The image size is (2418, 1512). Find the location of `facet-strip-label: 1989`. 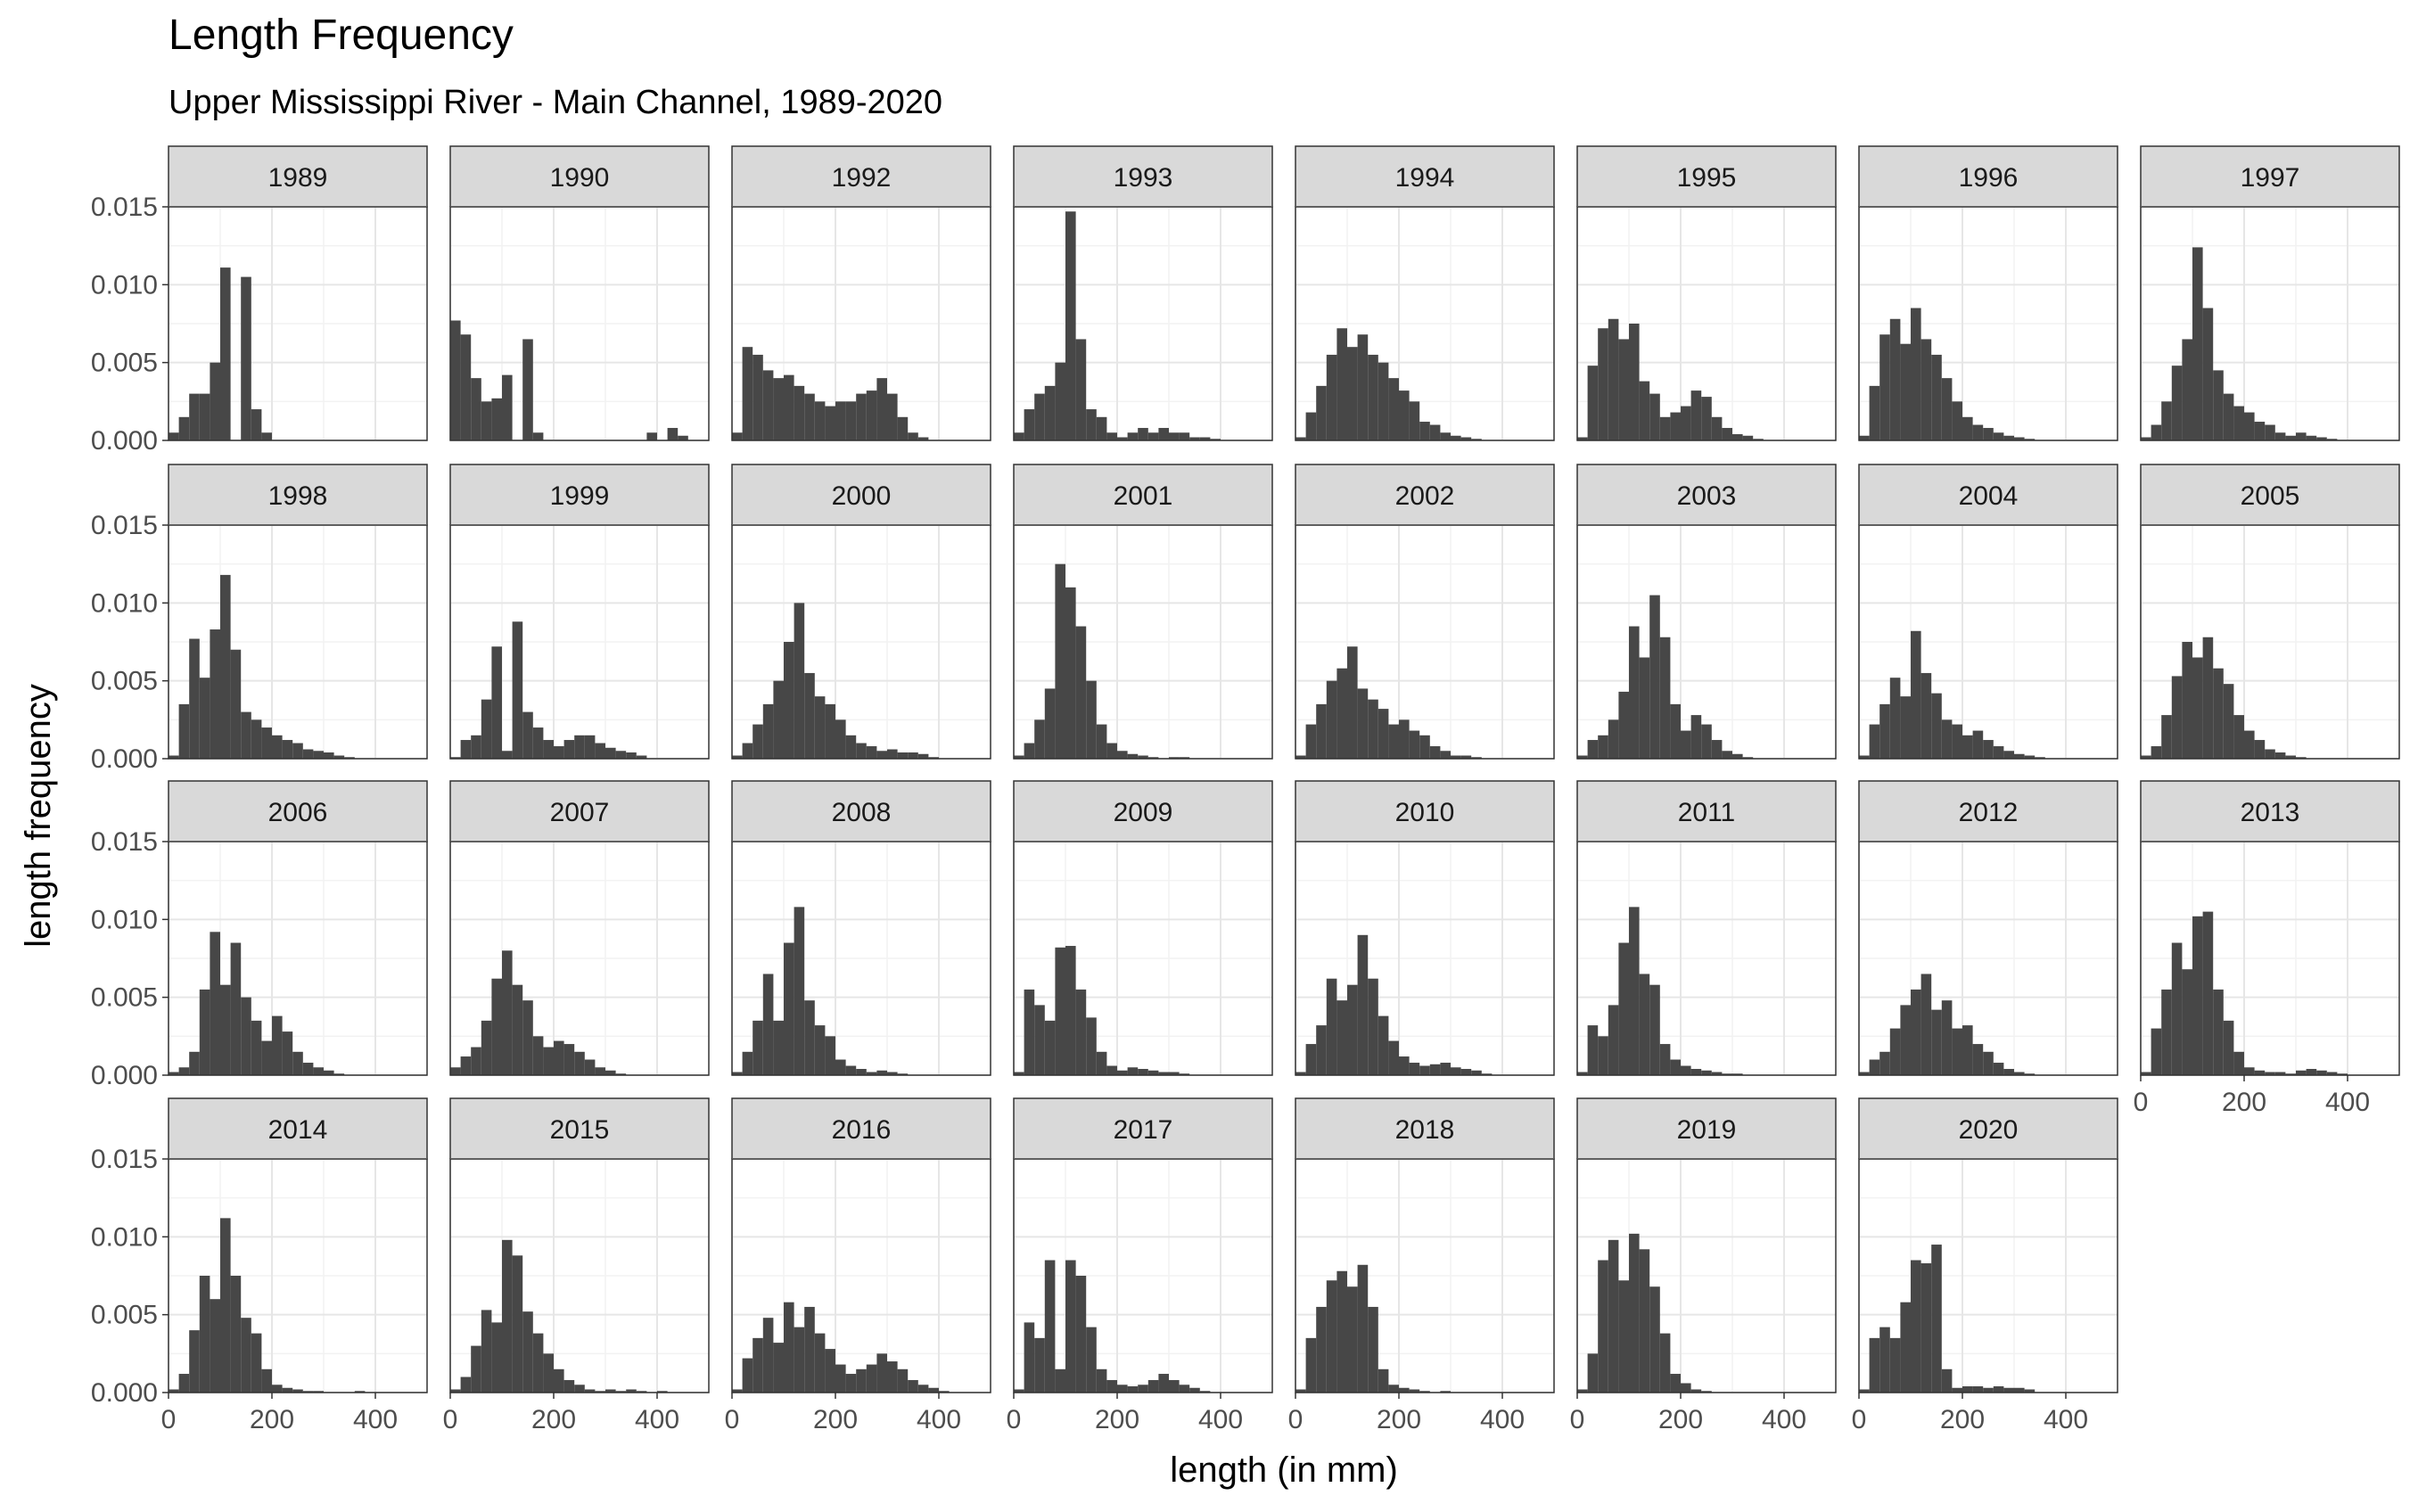

facet-strip-label: 1989 is located at coordinates (298, 178).